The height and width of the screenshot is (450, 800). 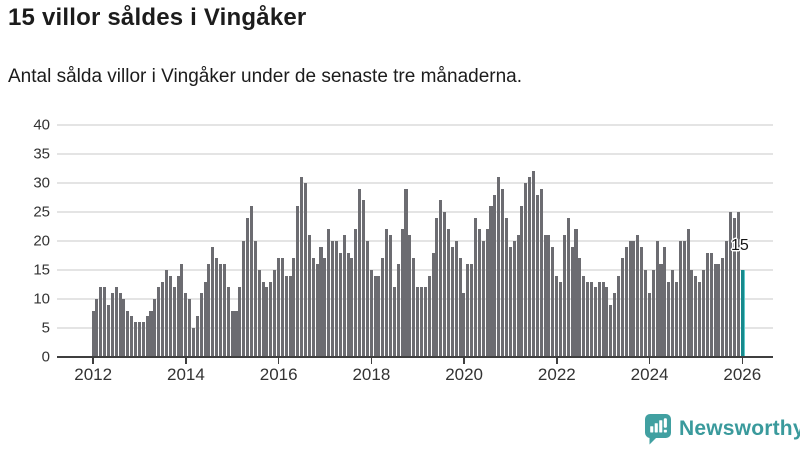 I want to click on y-axis-label: 25, so click(x=41, y=212).